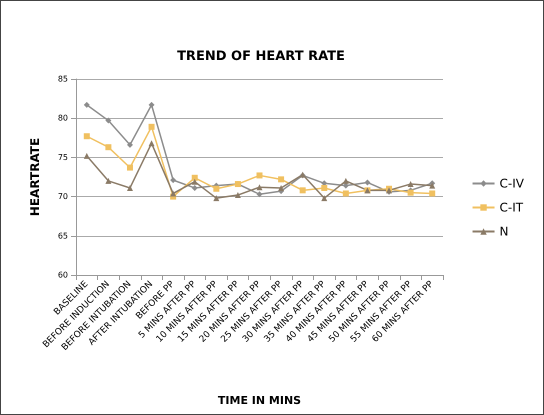  Describe the element at coordinates (63, 197) in the screenshot. I see `y-tick-label: 70` at that location.